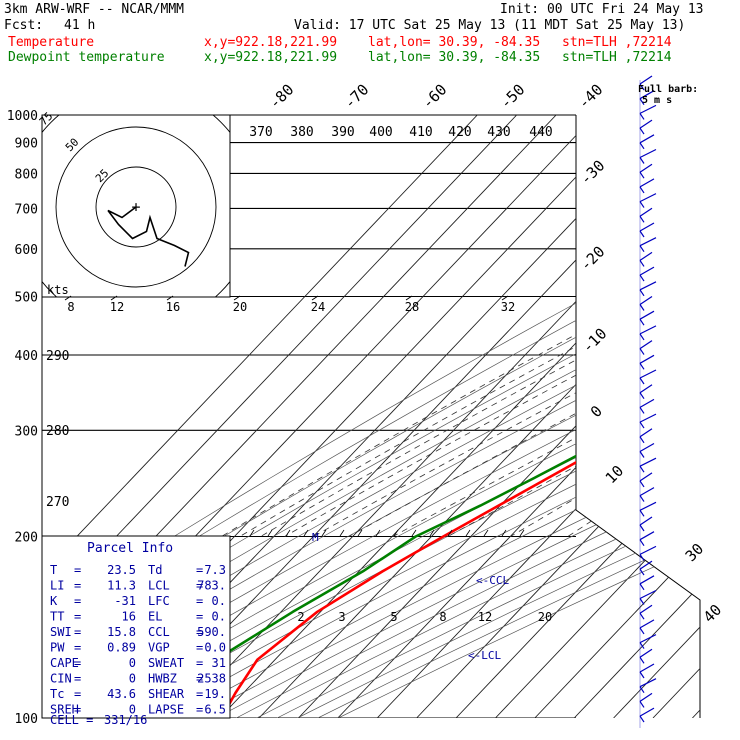  I want to click on parcel-value-tc: 43.6, so click(121, 694).